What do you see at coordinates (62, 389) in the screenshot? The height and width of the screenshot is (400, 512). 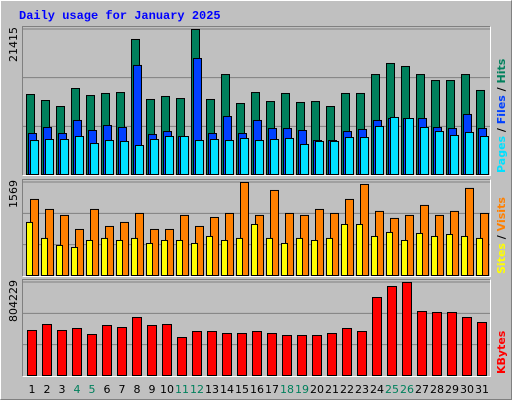 I see `x-tick-label: 3` at bounding box center [62, 389].